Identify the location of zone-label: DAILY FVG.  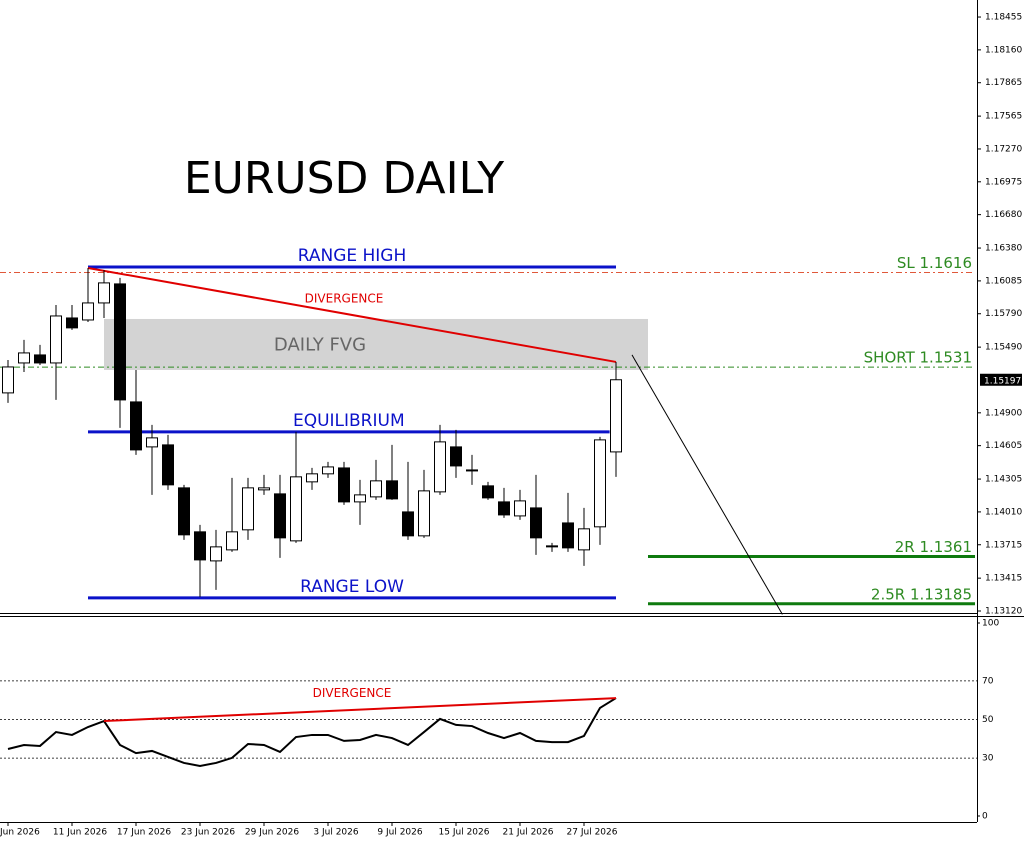
(320, 344).